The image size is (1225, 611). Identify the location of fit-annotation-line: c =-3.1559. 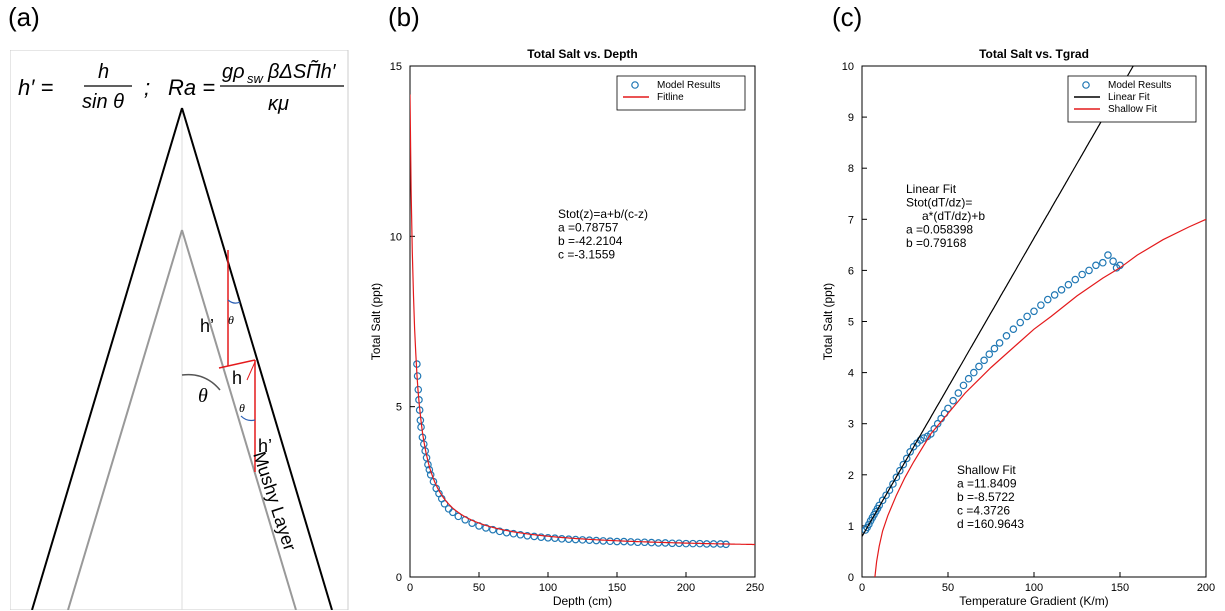
(586, 255).